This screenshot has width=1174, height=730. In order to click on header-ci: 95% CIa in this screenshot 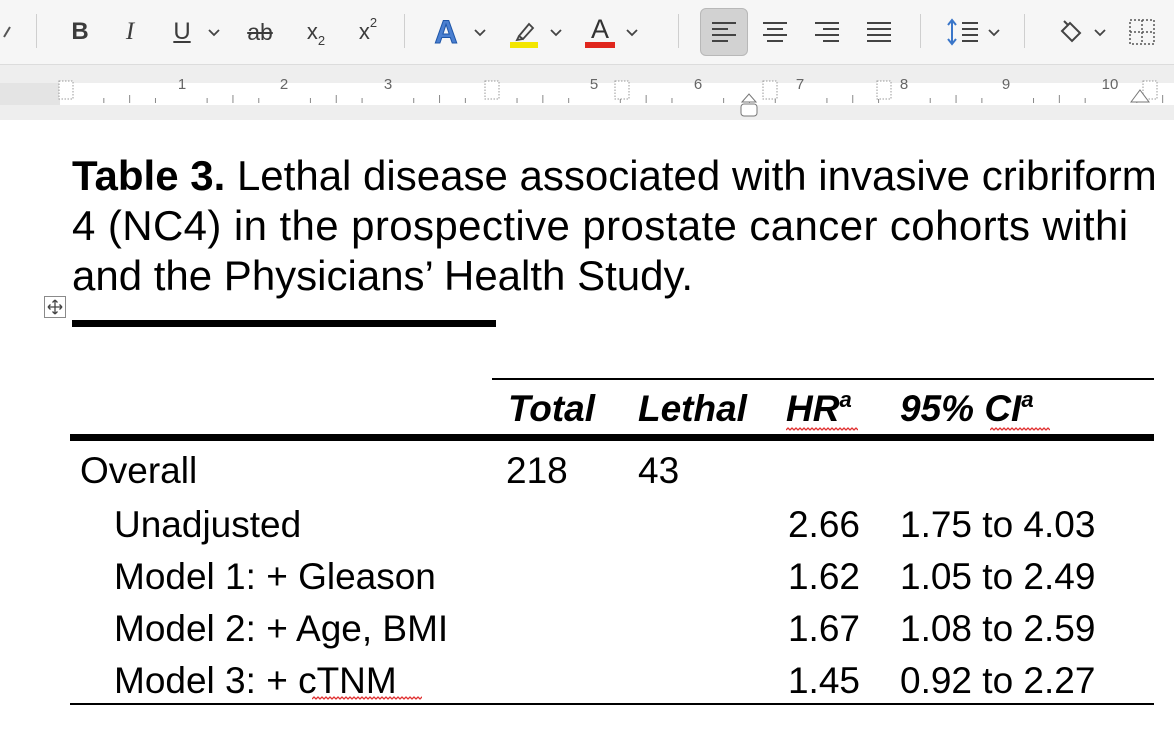, I will do `click(967, 408)`.